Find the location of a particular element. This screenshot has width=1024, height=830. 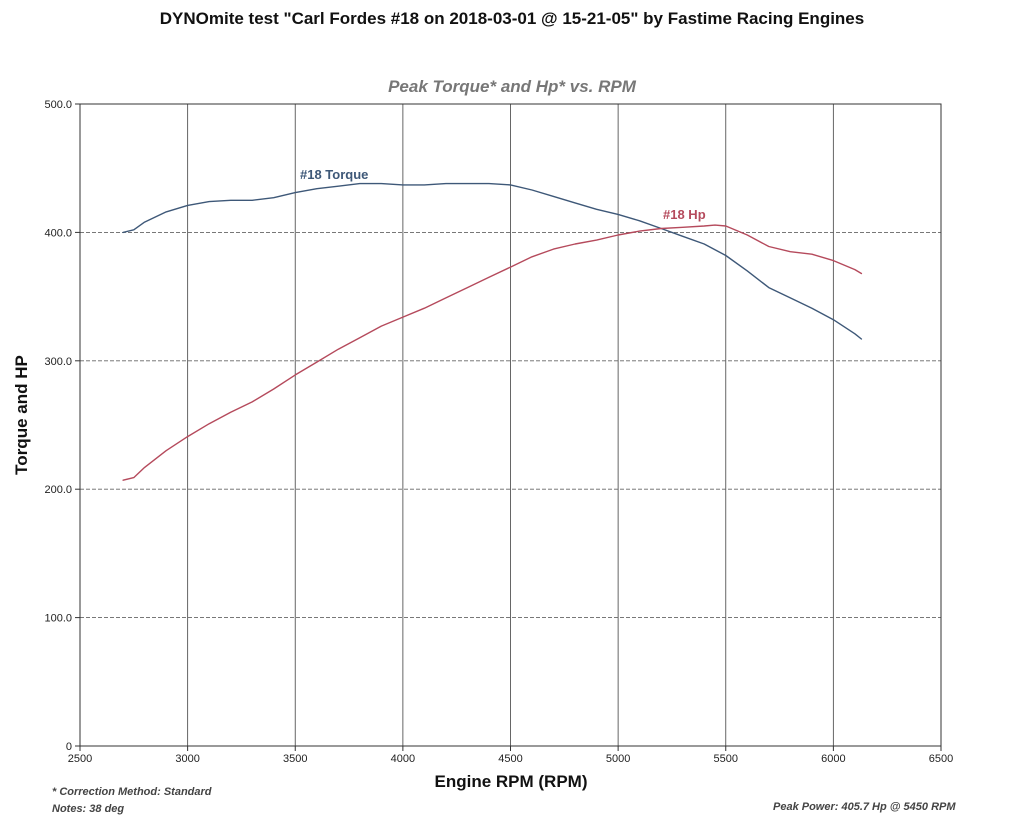

peak-power-text: Peak Power: 405.7 Hp @ 5450 RPM is located at coordinates (864, 807).